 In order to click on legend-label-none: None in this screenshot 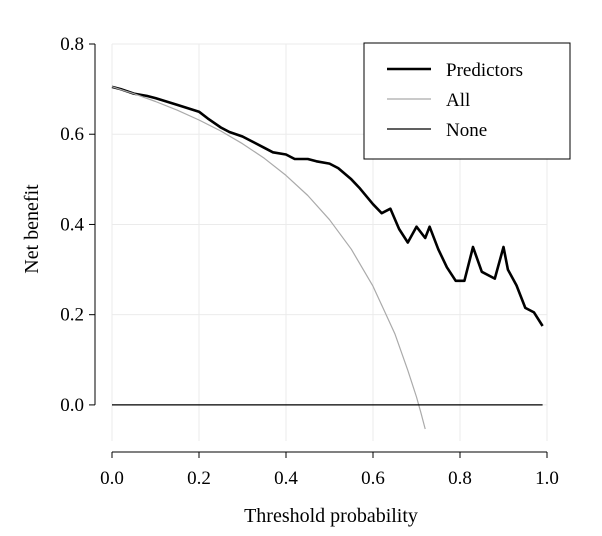, I will do `click(466, 130)`.